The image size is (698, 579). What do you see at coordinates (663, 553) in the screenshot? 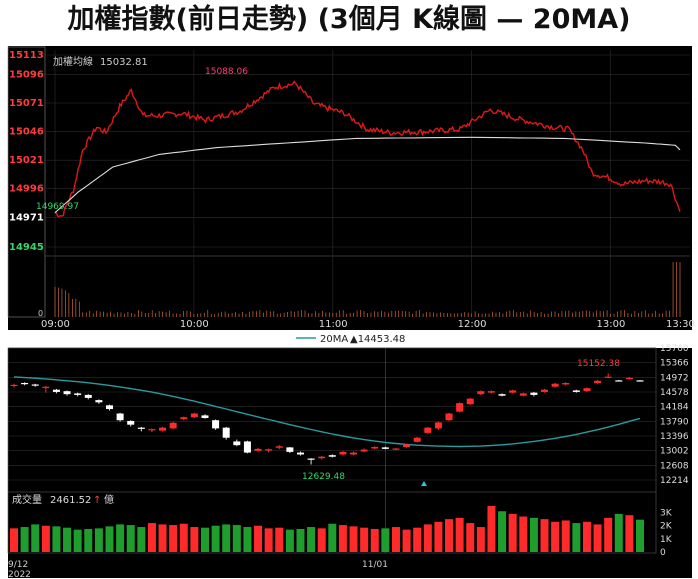
I see `volume-y-tick: 0` at bounding box center [663, 553].